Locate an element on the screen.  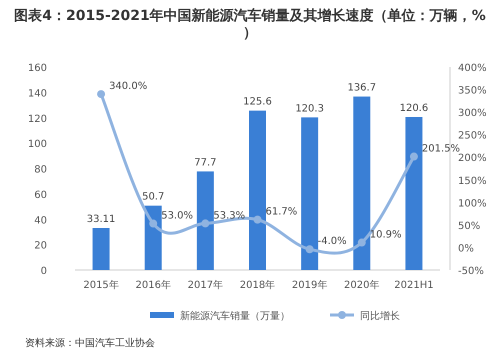
x-tick-label: 2015年 is located at coordinates (101, 285).